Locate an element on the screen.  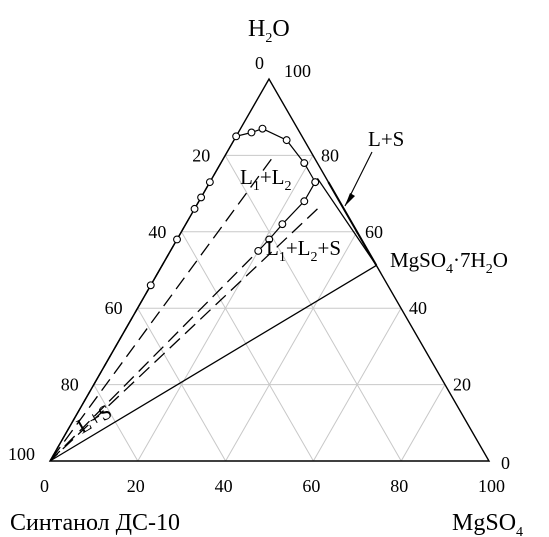
bottom-tick-40: 40 is located at coordinates (224, 486).